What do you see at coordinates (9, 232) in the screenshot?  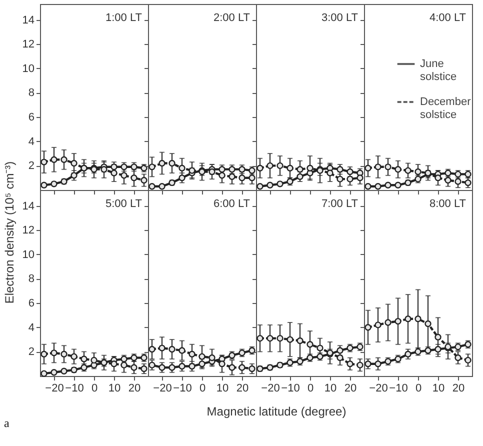 I see `y-axis-title: Electron density (10⁵ cm⁻³)` at bounding box center [9, 232].